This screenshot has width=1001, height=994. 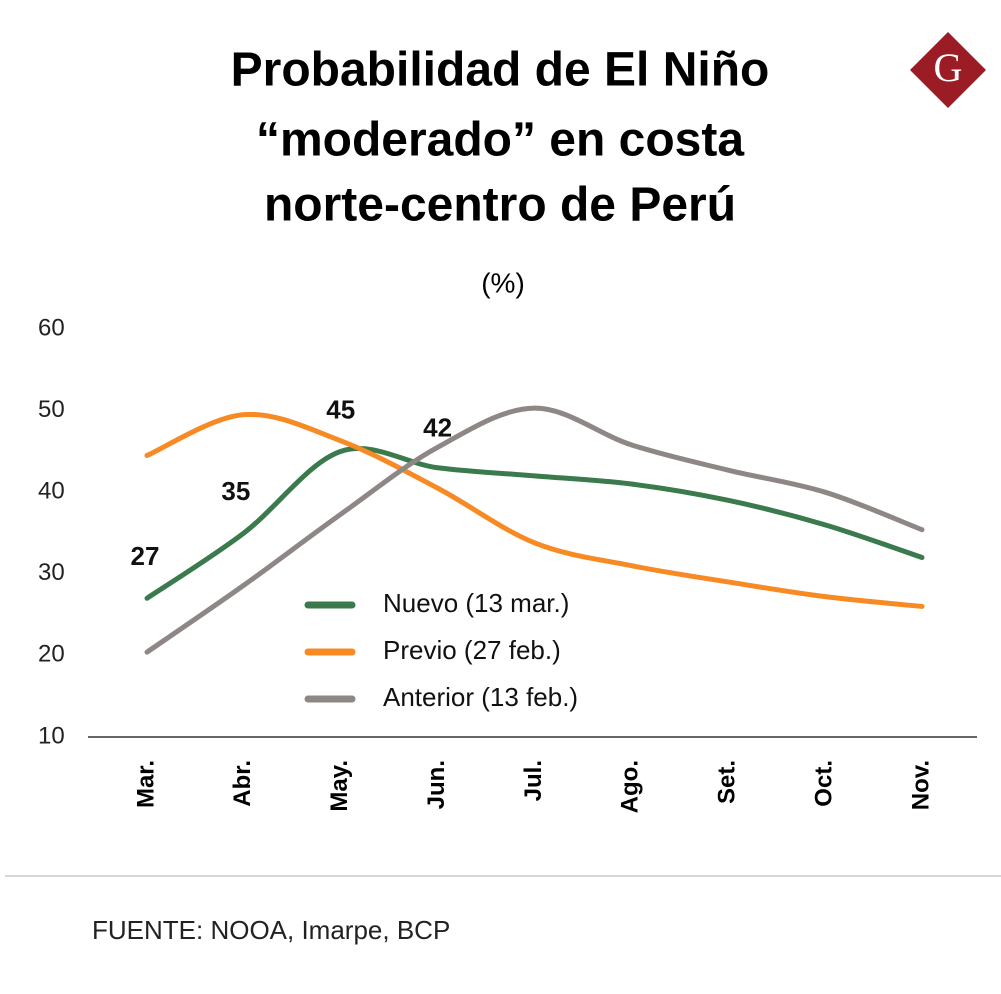 I want to click on x-tick-label: Ago., so click(x=630, y=786).